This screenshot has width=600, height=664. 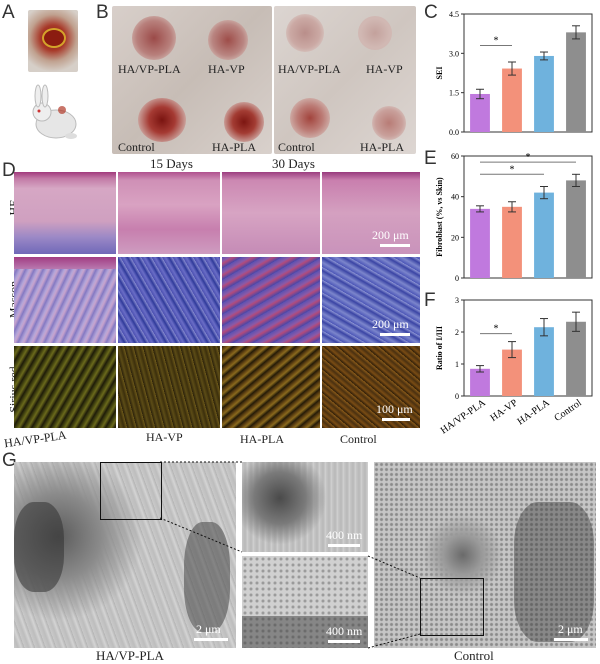 What do you see at coordinates (226, 69) in the screenshot?
I see `b1-label-havp: HA-VP` at bounding box center [226, 69].